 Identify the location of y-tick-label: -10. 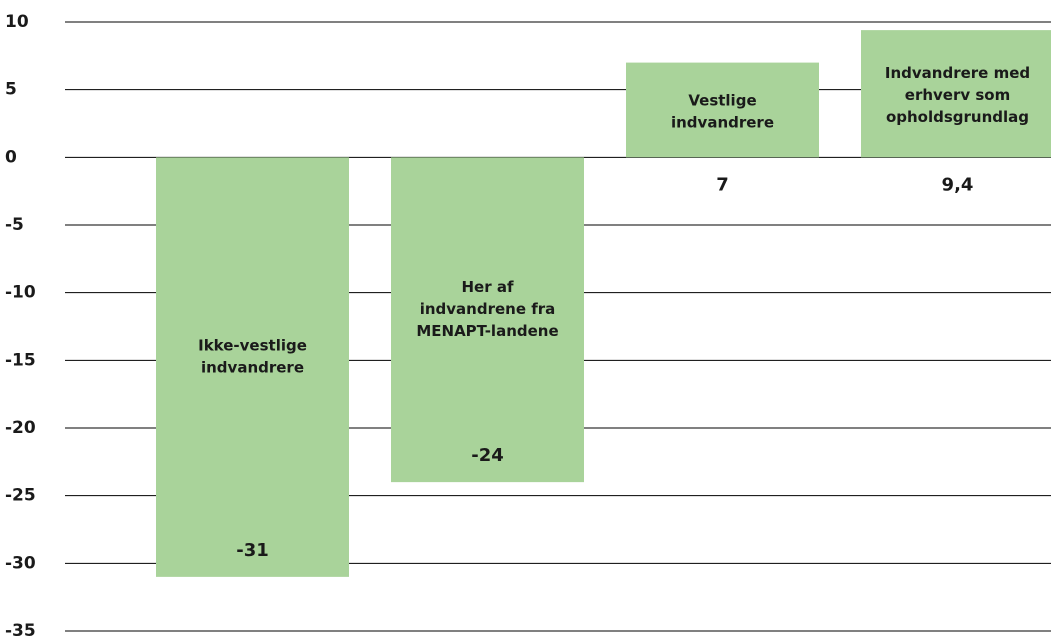
(20, 293).